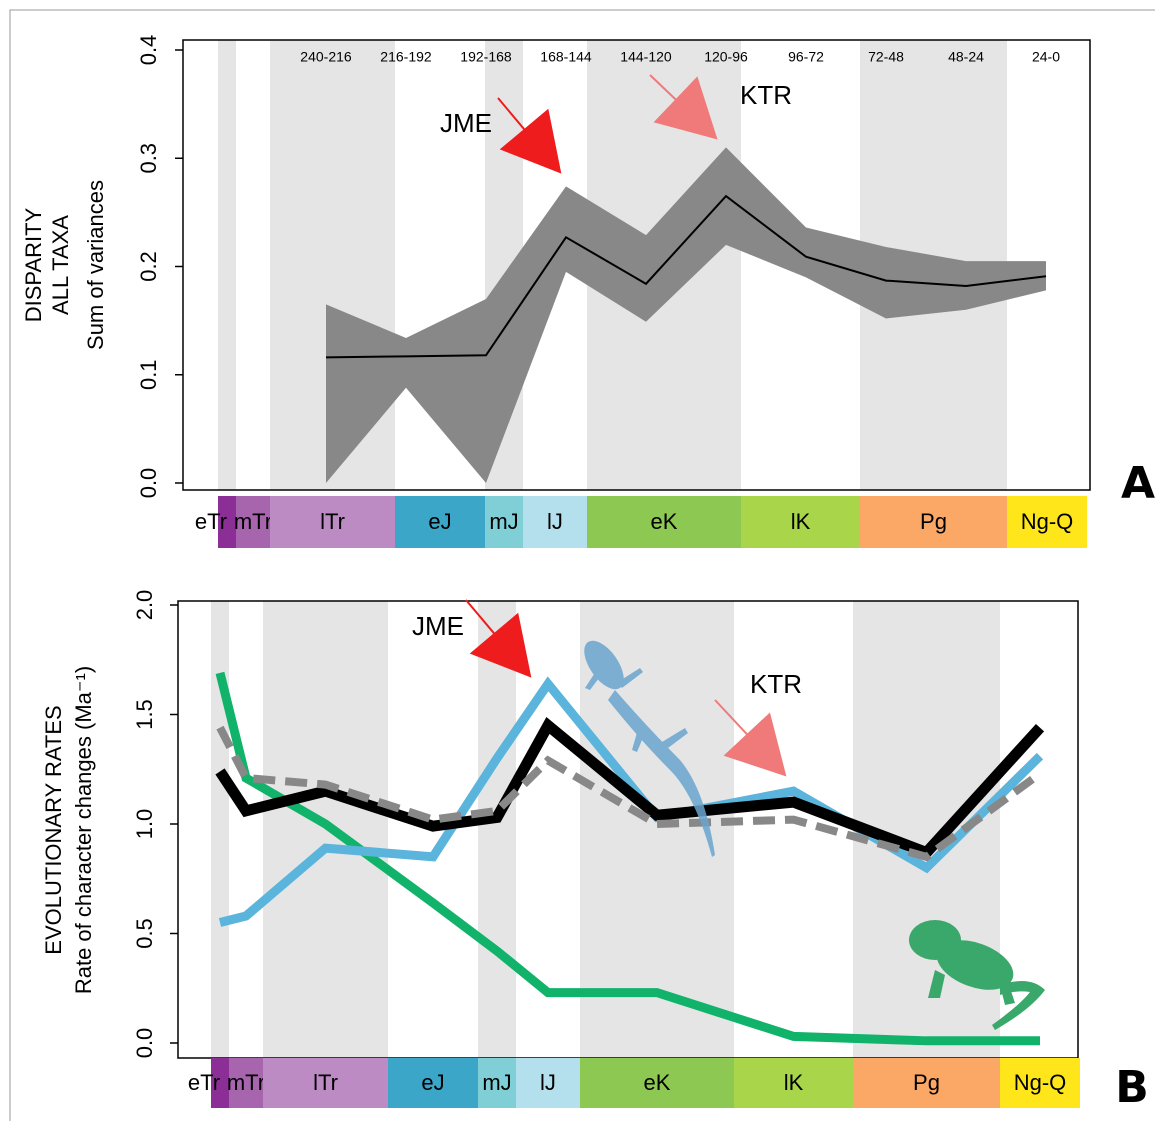  I want to click on panel-label: A, so click(1138, 483).